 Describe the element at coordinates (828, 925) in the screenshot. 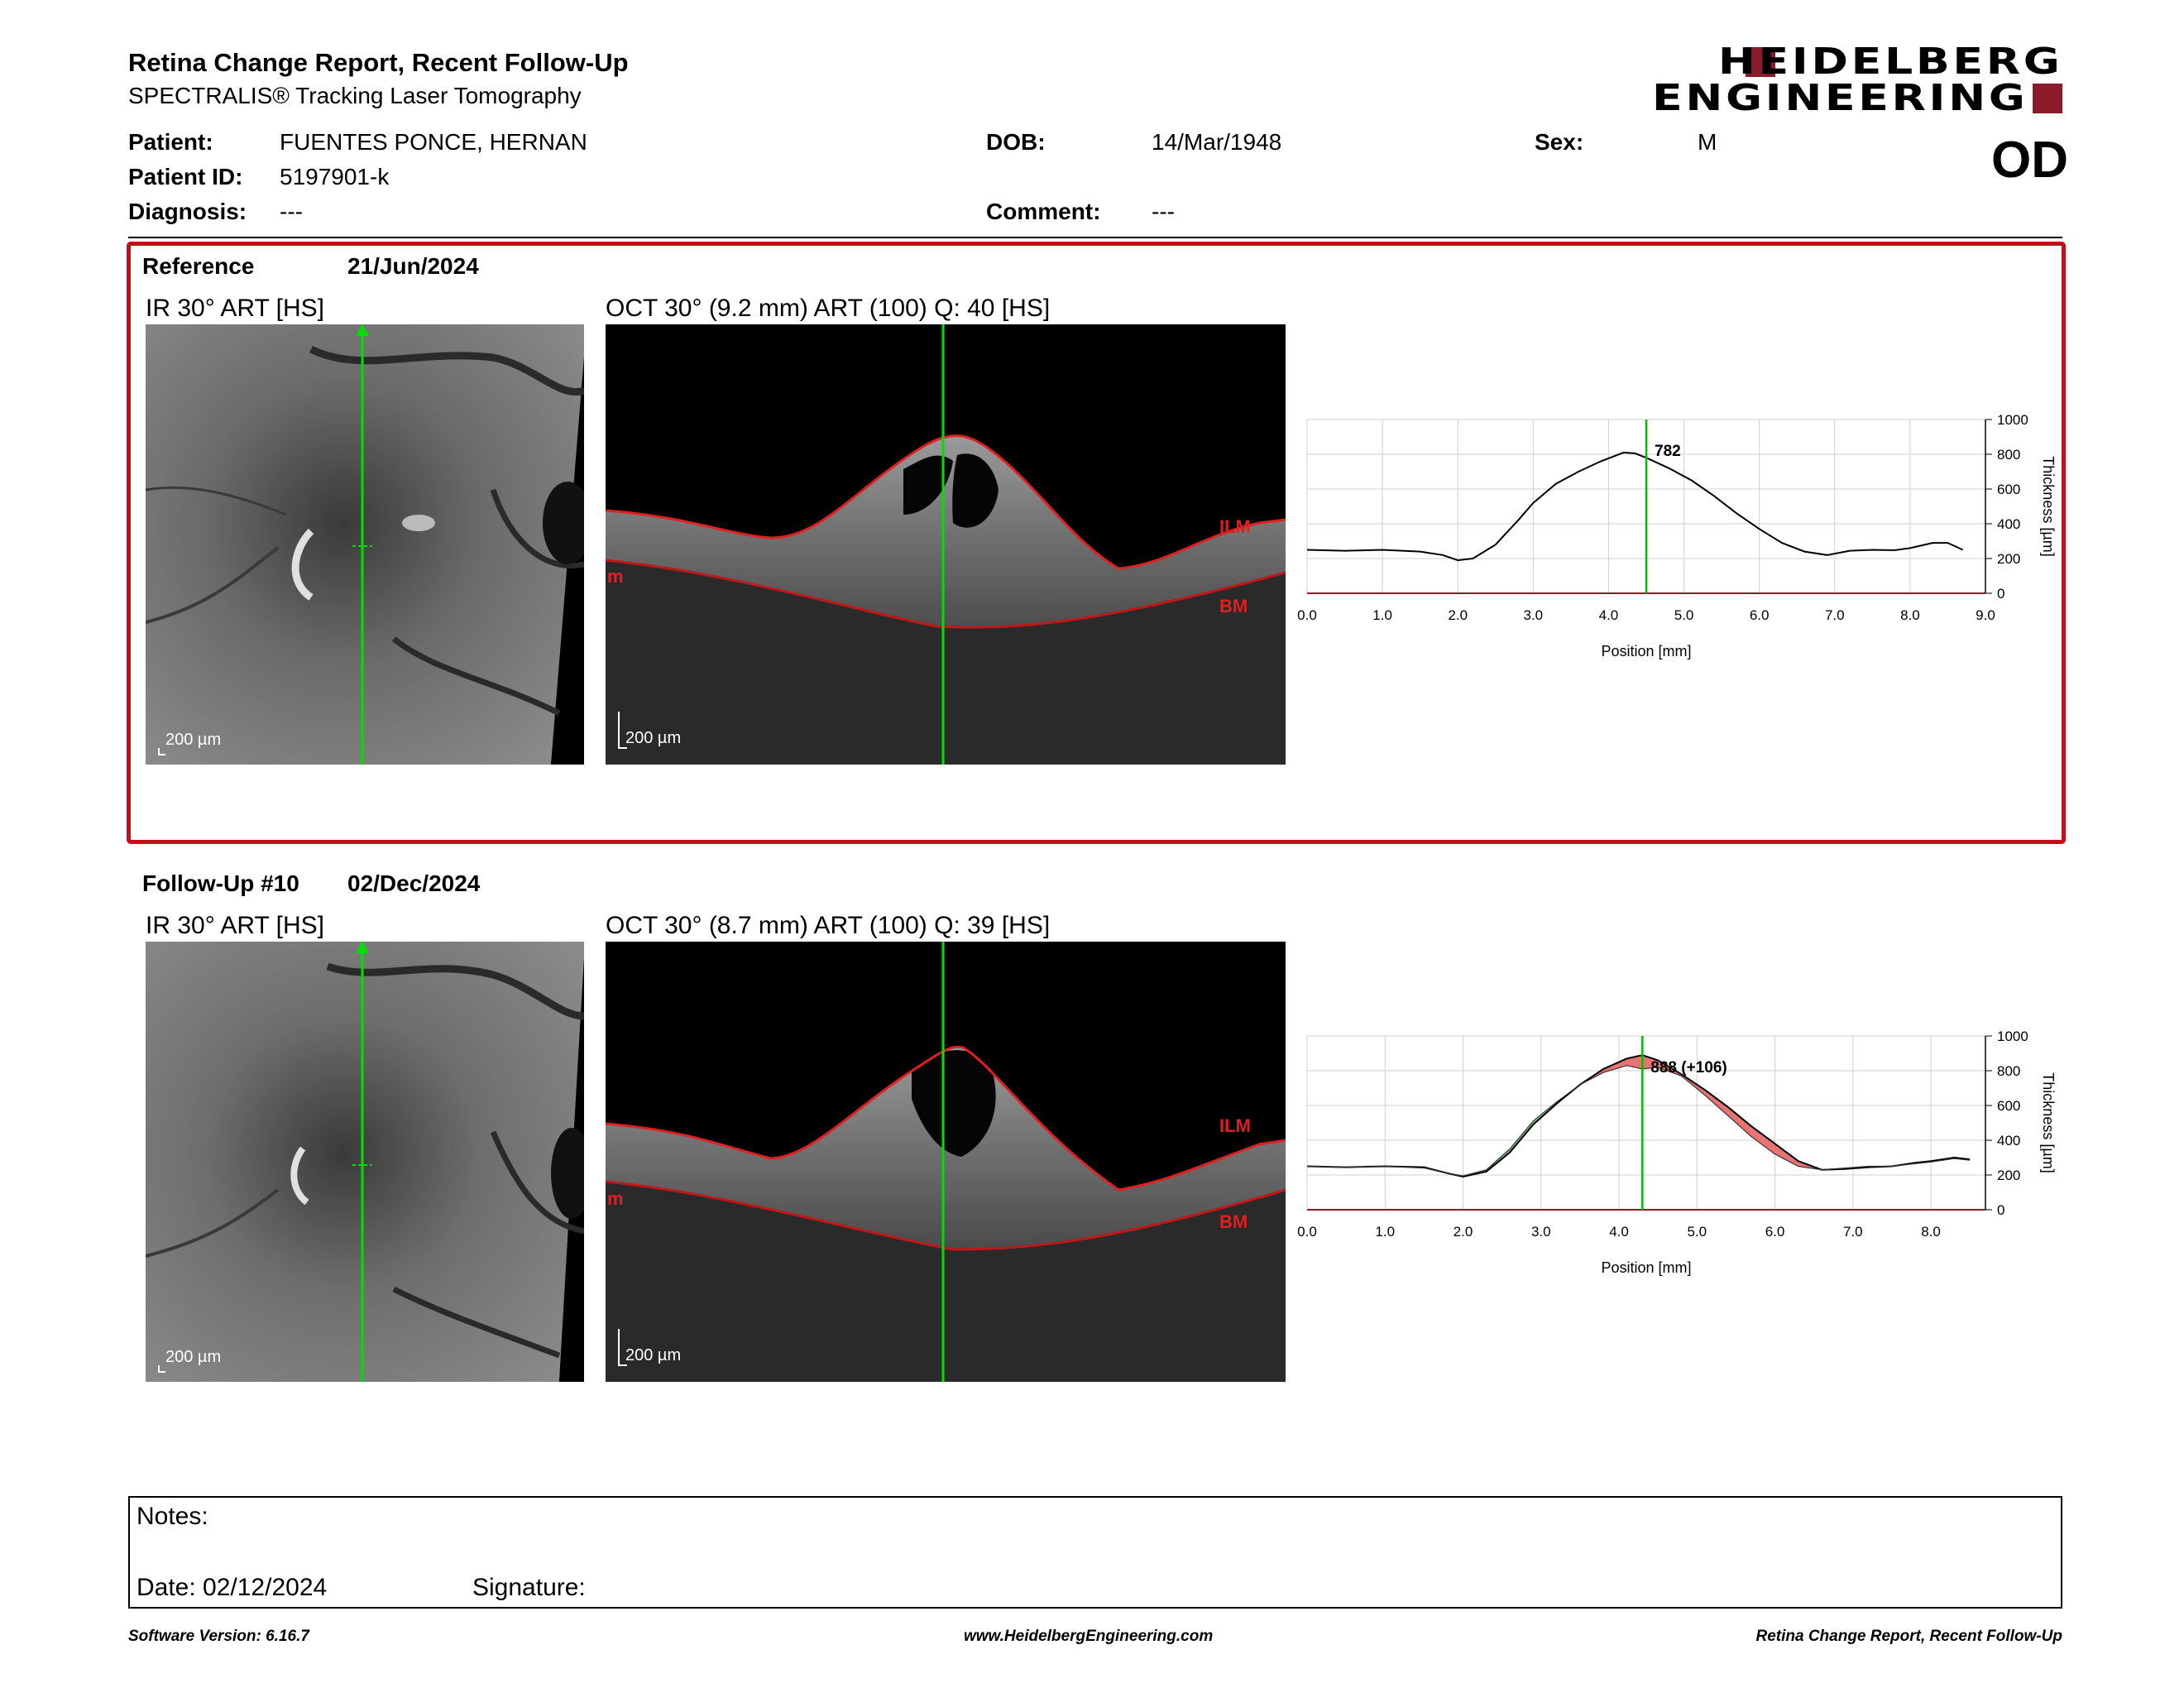

I see `followup-oct-title: OCT 30° (8.7 mm) ART (100) Q: 39 [HS]` at that location.